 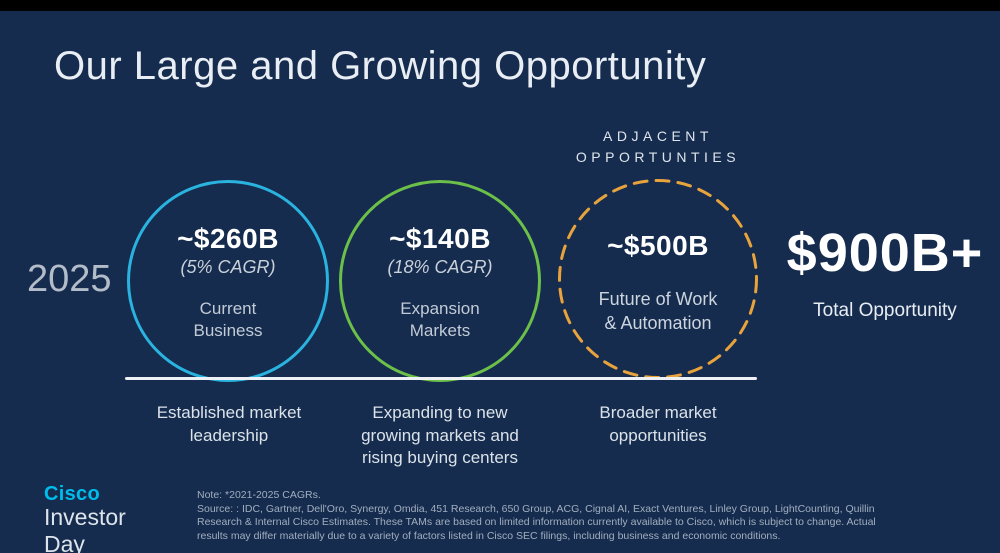 I want to click on current-business-cagr: (5% CAGR), so click(x=228, y=267).